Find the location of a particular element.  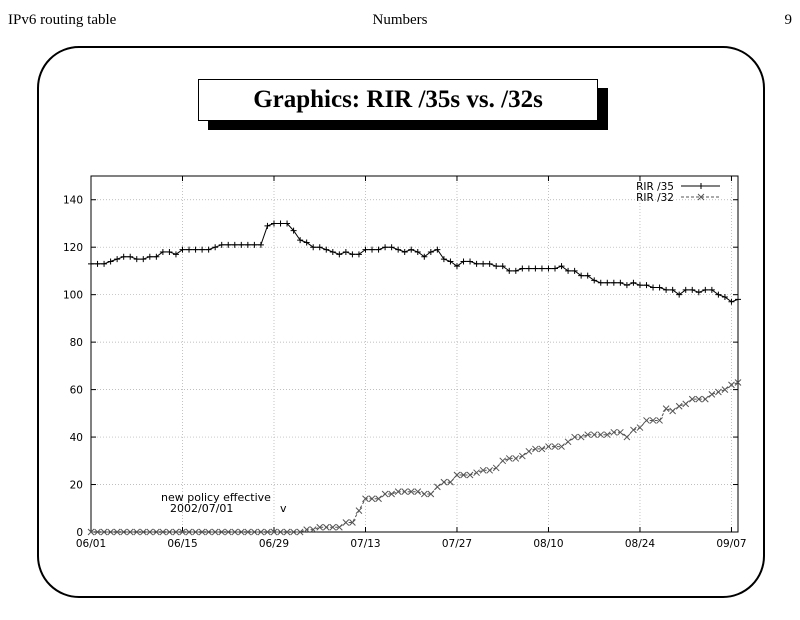

y-tick-label: 80 is located at coordinates (76, 343).